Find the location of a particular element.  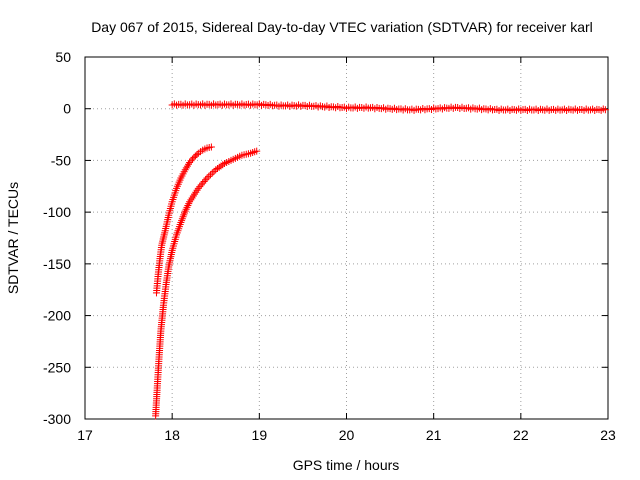

y-tick-label: -200 is located at coordinates (57, 316).